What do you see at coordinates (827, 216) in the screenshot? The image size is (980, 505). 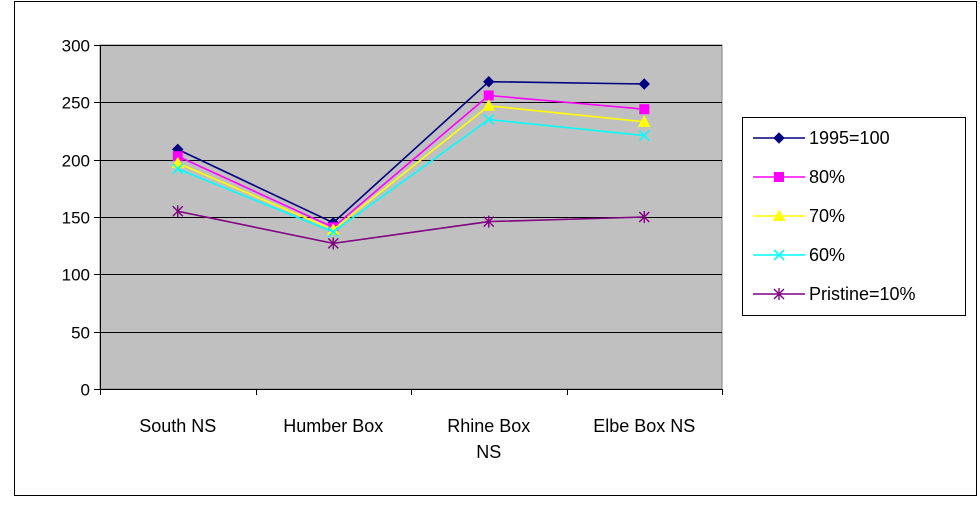 I see `legend-label: 70%` at bounding box center [827, 216].